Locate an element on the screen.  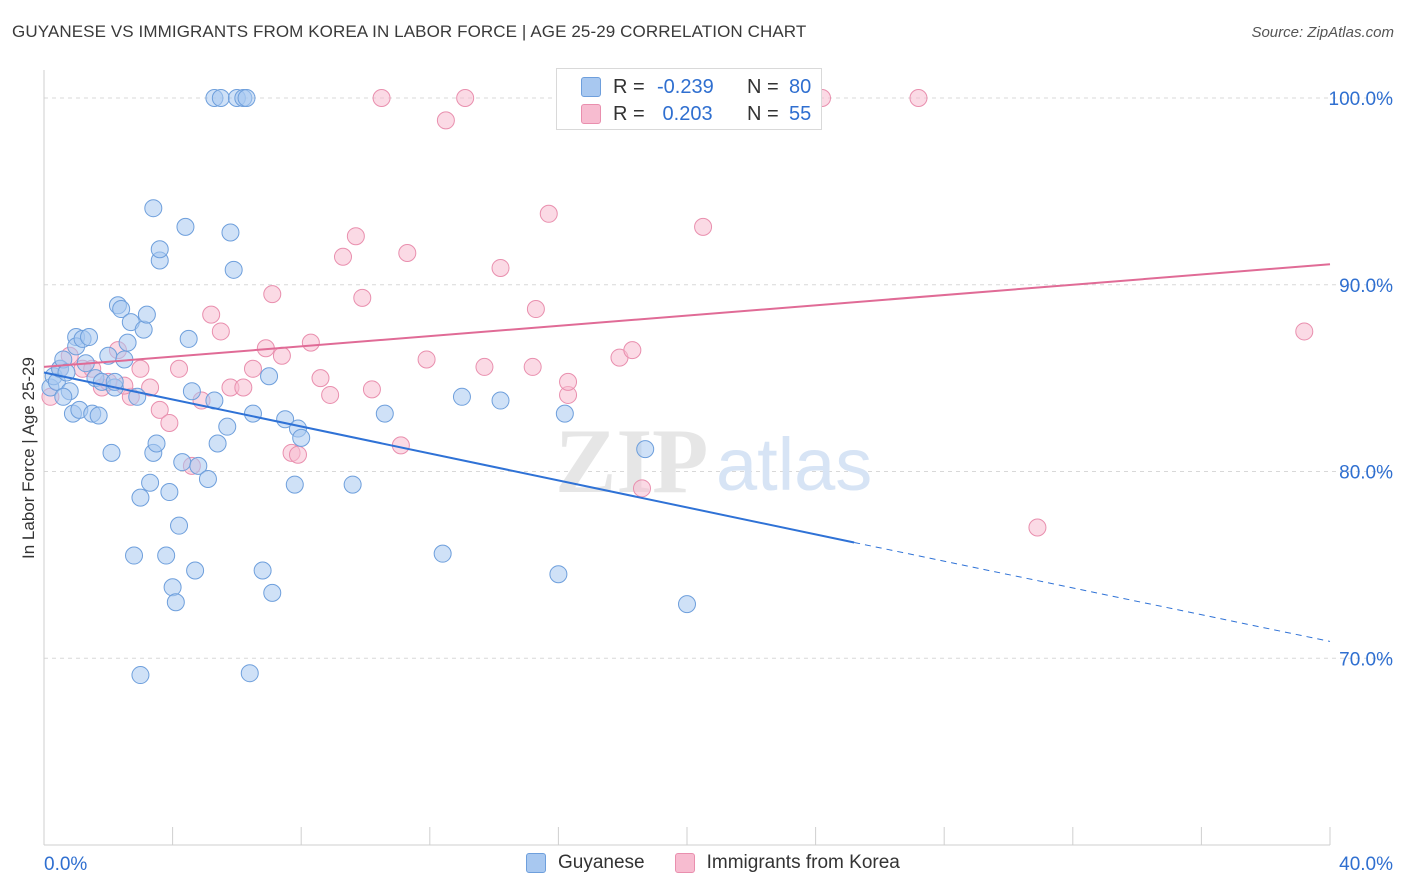
guyanese-trend-extension is located at coordinates (1092, 591).